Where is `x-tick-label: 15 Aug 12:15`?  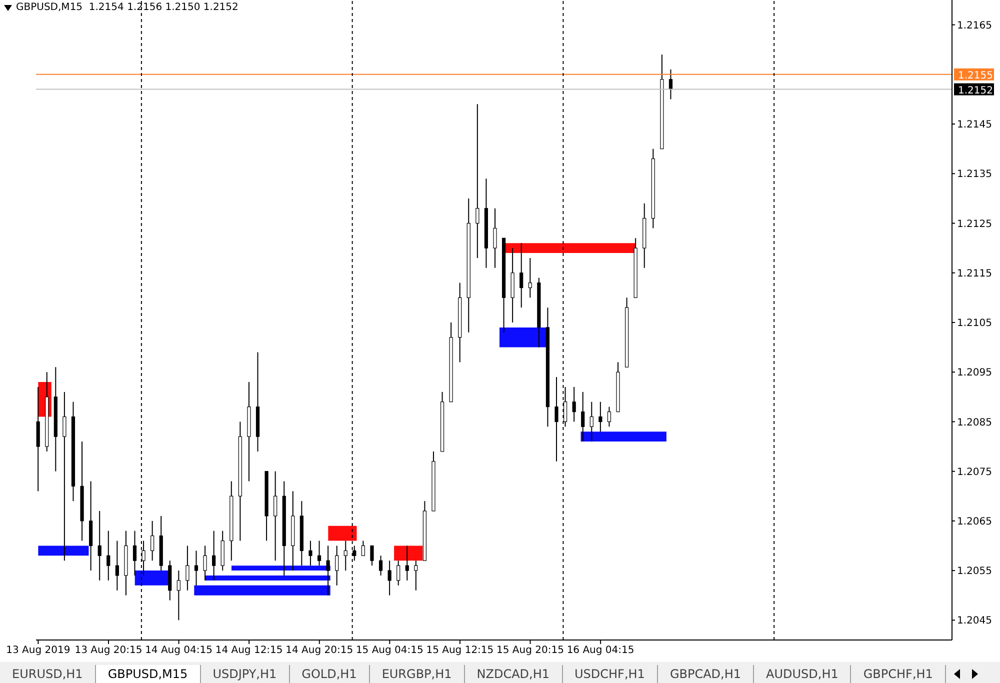
x-tick-label: 15 Aug 12:15 is located at coordinates (460, 650).